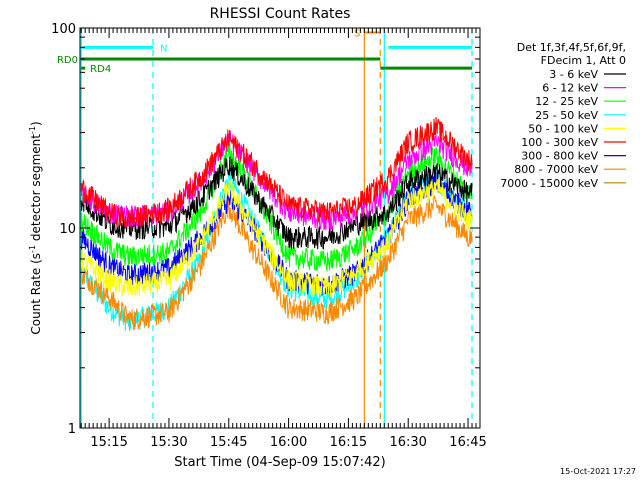 The height and width of the screenshot is (485, 640). Describe the element at coordinates (100, 69) in the screenshot. I see `annotation-rd4: RD4` at that location.